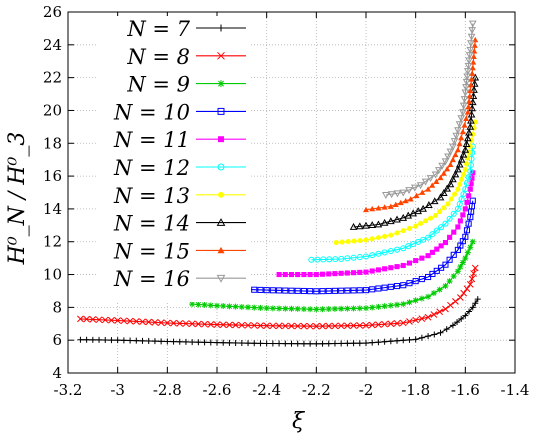 The image size is (545, 441). What do you see at coordinates (465, 390) in the screenshot?
I see `x-tick-label: -1.6` at bounding box center [465, 390].